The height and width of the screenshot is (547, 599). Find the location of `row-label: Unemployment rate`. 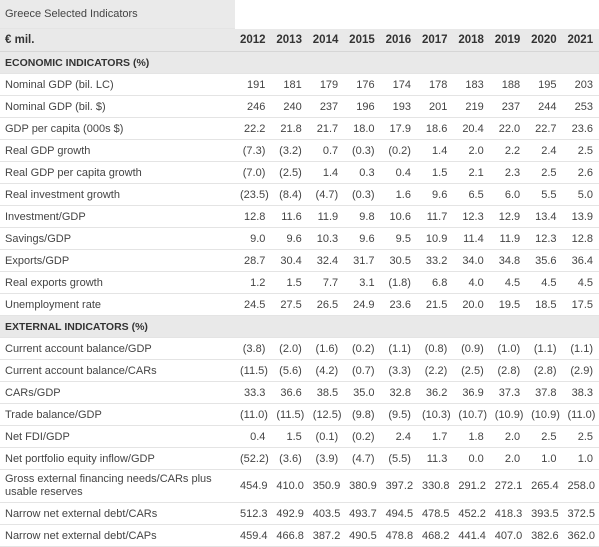

row-label: Unemployment rate is located at coordinates (117, 304).